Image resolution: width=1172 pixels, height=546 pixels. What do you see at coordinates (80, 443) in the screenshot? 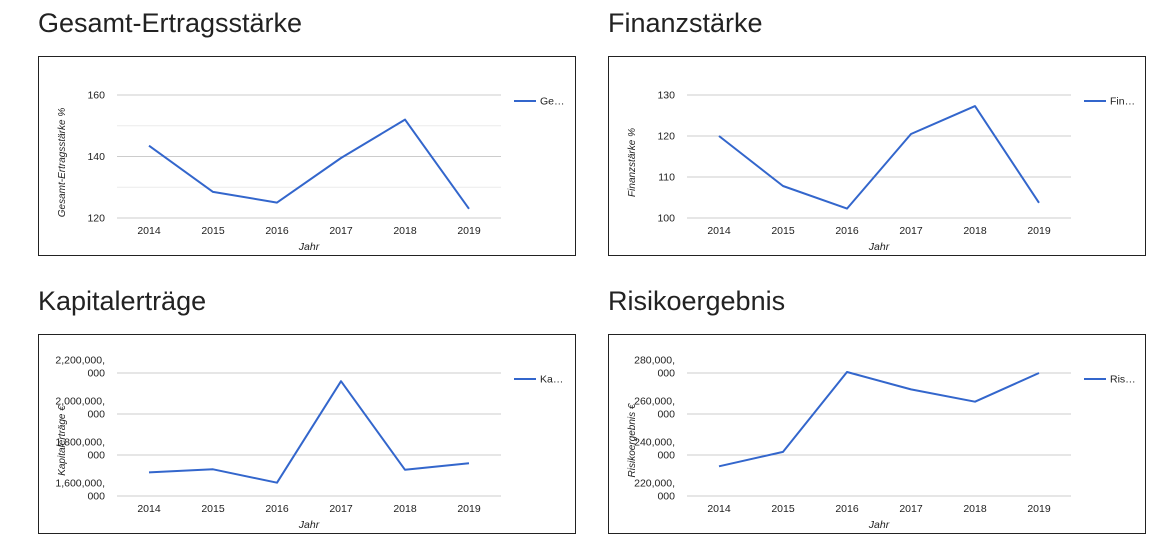
I see `y-tick-label: 1,800,000,` at bounding box center [80, 443].